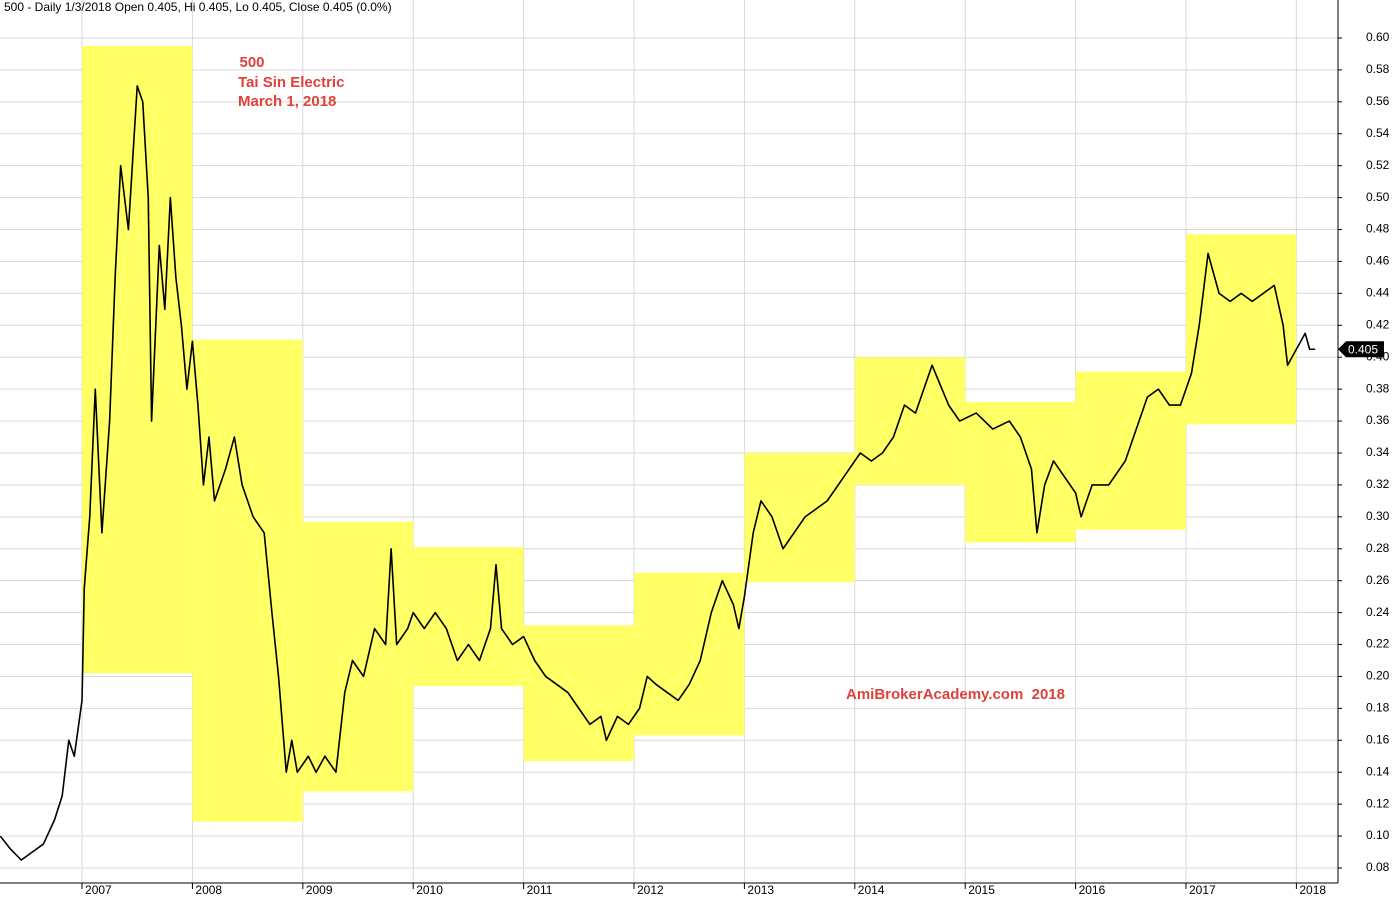  What do you see at coordinates (208, 890) in the screenshot?
I see `x-tick-label: 2008` at bounding box center [208, 890].